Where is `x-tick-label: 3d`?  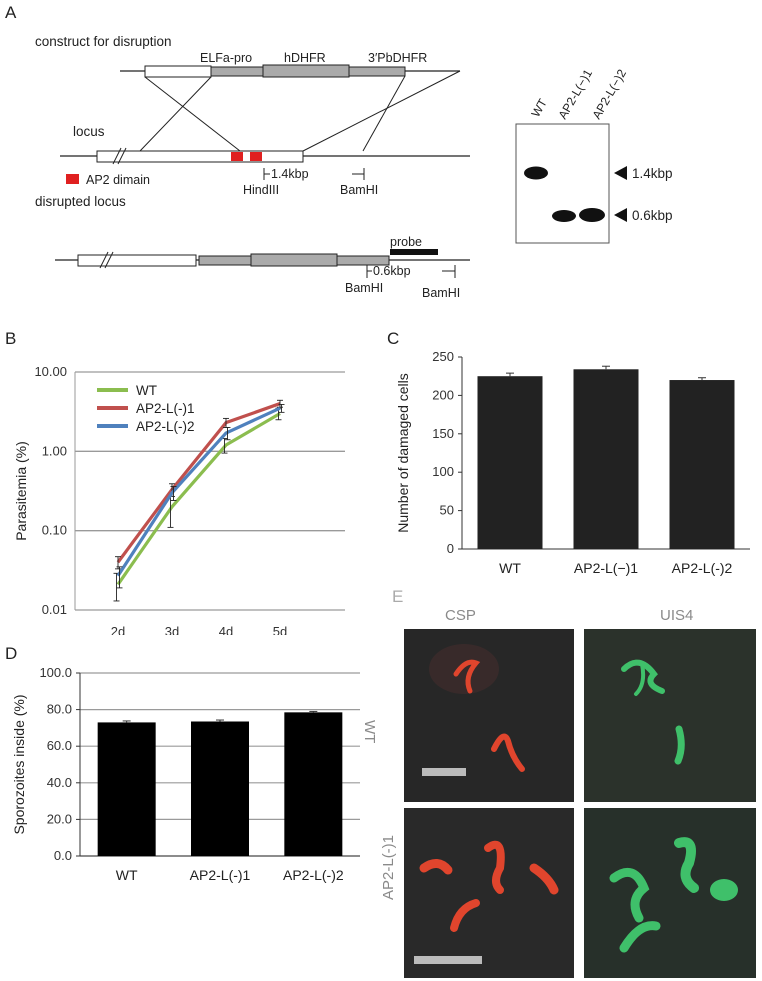 x-tick-label: 3d is located at coordinates (172, 629).